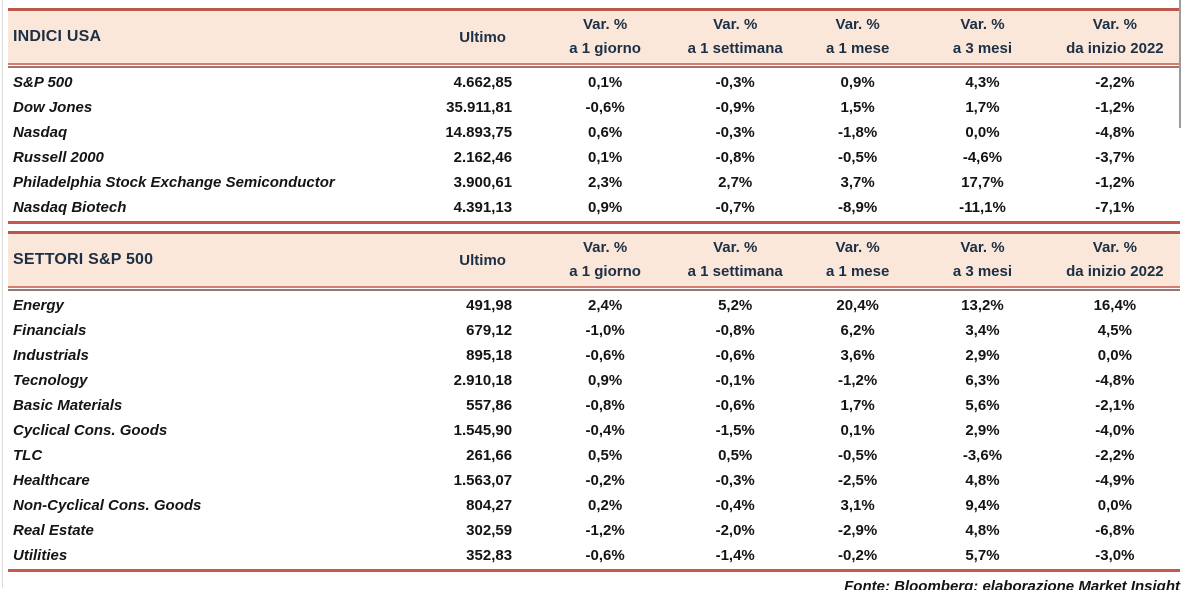  I want to click on row-var-1-settimana: 0,5%, so click(735, 455).